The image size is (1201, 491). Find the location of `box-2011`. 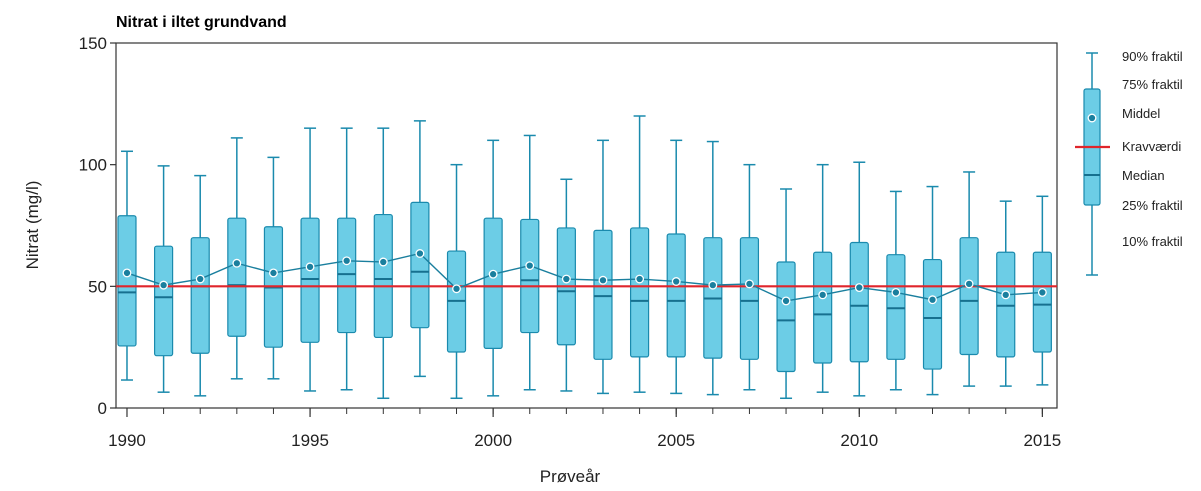

box-2011 is located at coordinates (896, 290).